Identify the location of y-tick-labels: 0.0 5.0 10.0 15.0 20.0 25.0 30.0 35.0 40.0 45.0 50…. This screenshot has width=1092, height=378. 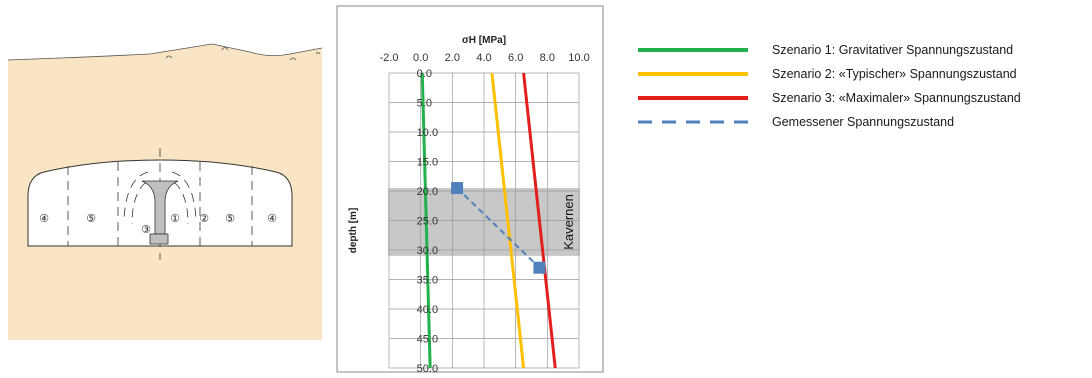
(427, 221).